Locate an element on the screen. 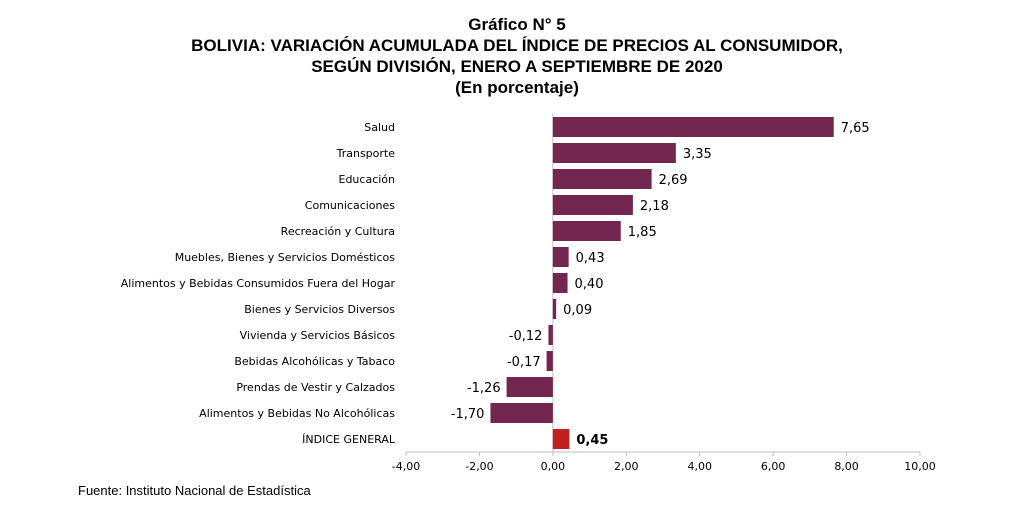 The height and width of the screenshot is (512, 1024). category-label-7: Bienes y Servicios Diversos is located at coordinates (319, 309).